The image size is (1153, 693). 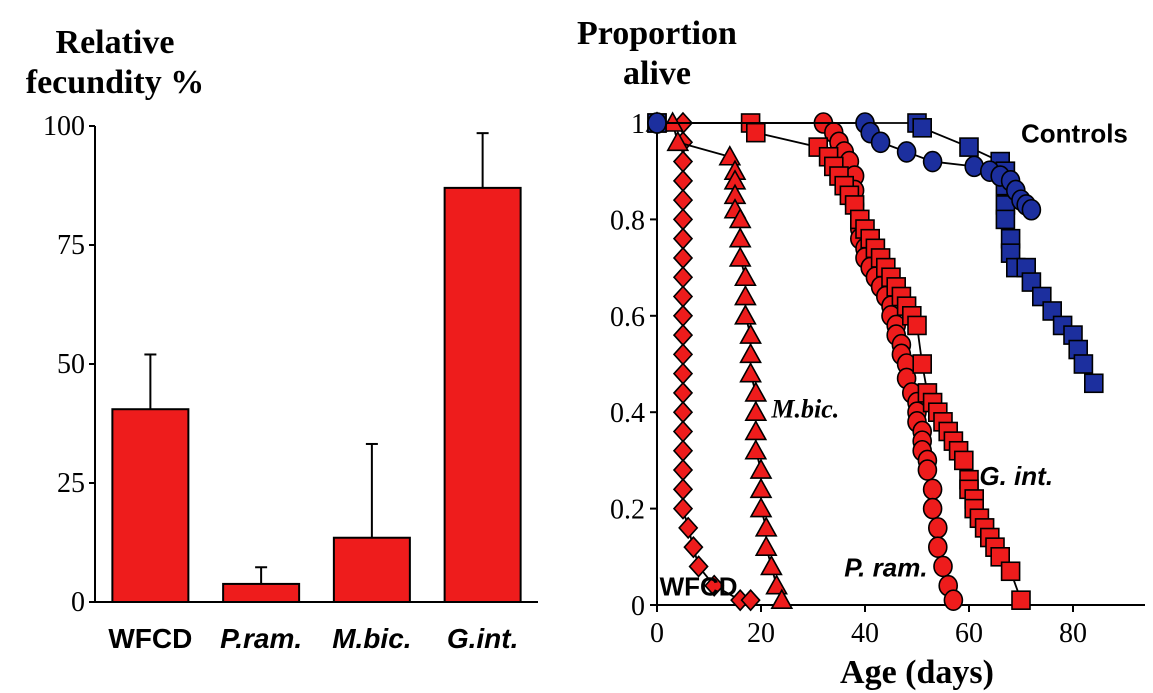 I want to click on bar-G.int., so click(x=482, y=394).